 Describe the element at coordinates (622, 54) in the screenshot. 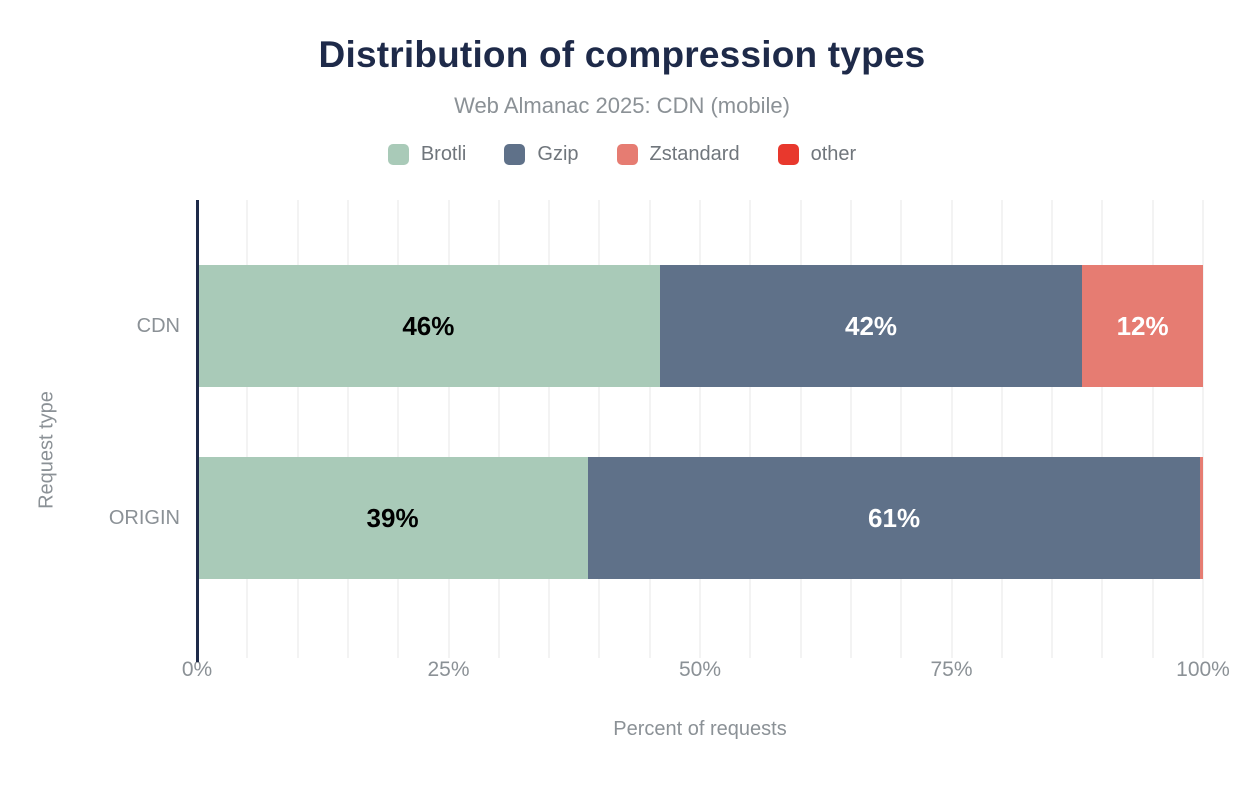

I see `chart-title: Distribution of compression types` at that location.